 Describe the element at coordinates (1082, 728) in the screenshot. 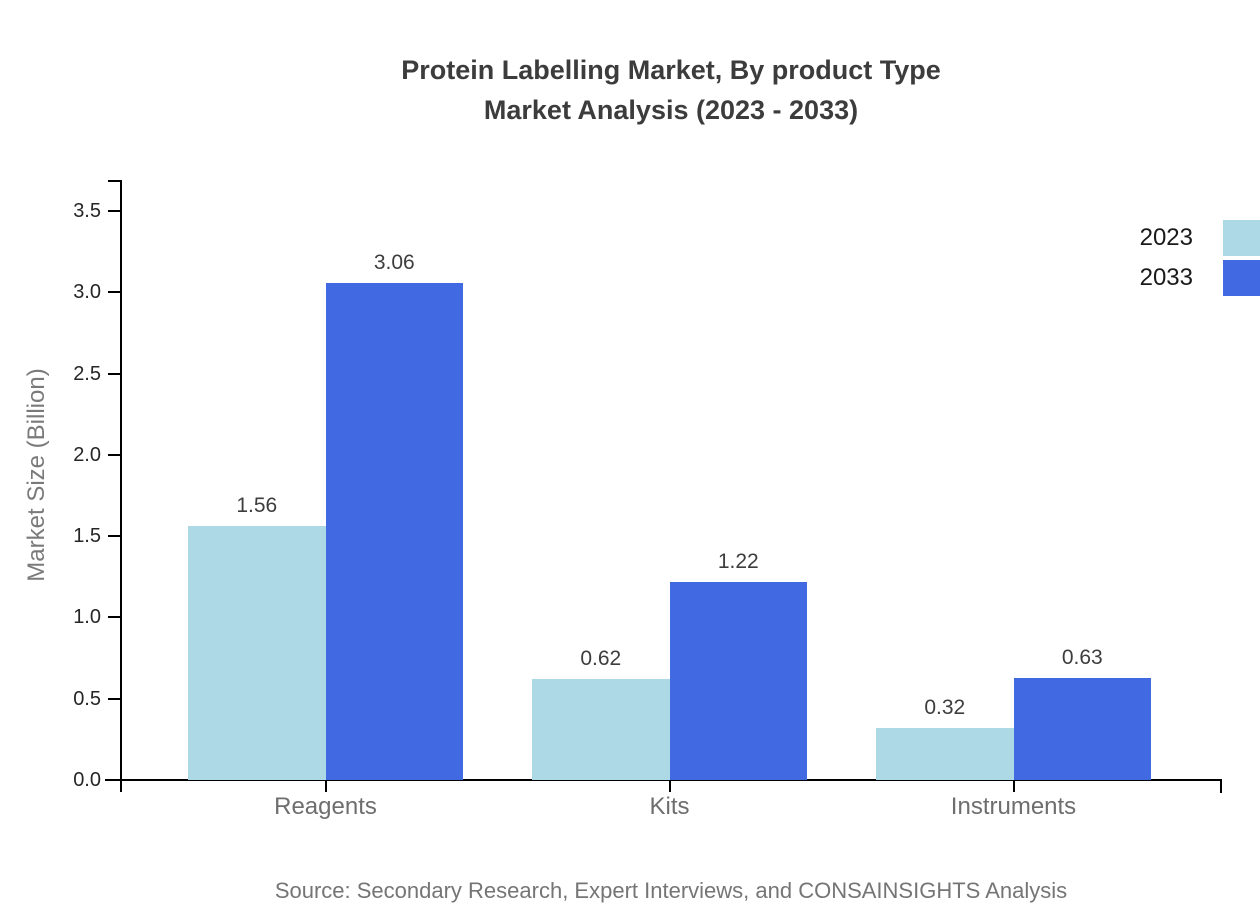

I see `bar-2033-instruments` at that location.